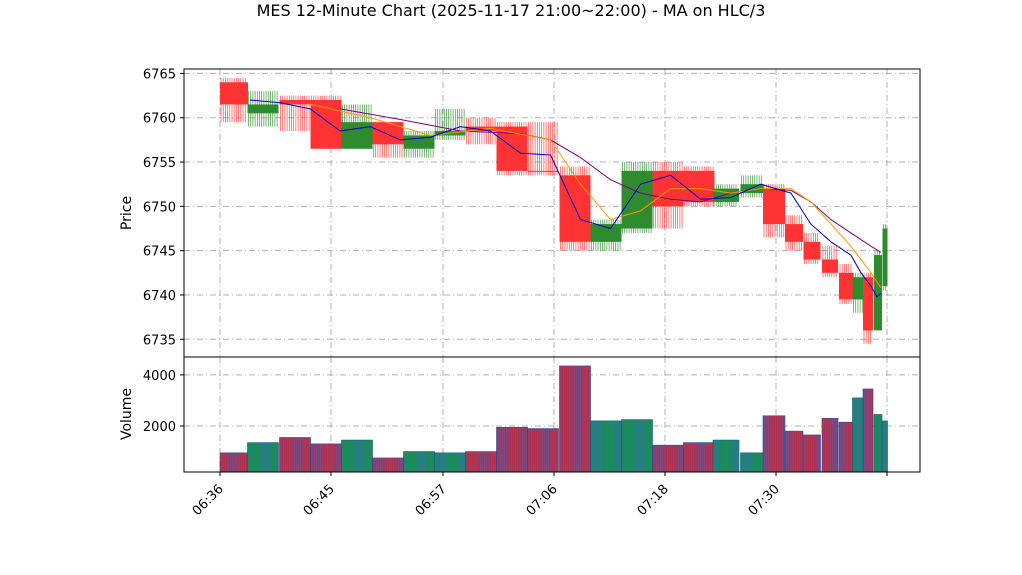 This screenshot has height=575, width=1022. What do you see at coordinates (159, 376) in the screenshot?
I see `volume-tick-label: 4000` at bounding box center [159, 376].